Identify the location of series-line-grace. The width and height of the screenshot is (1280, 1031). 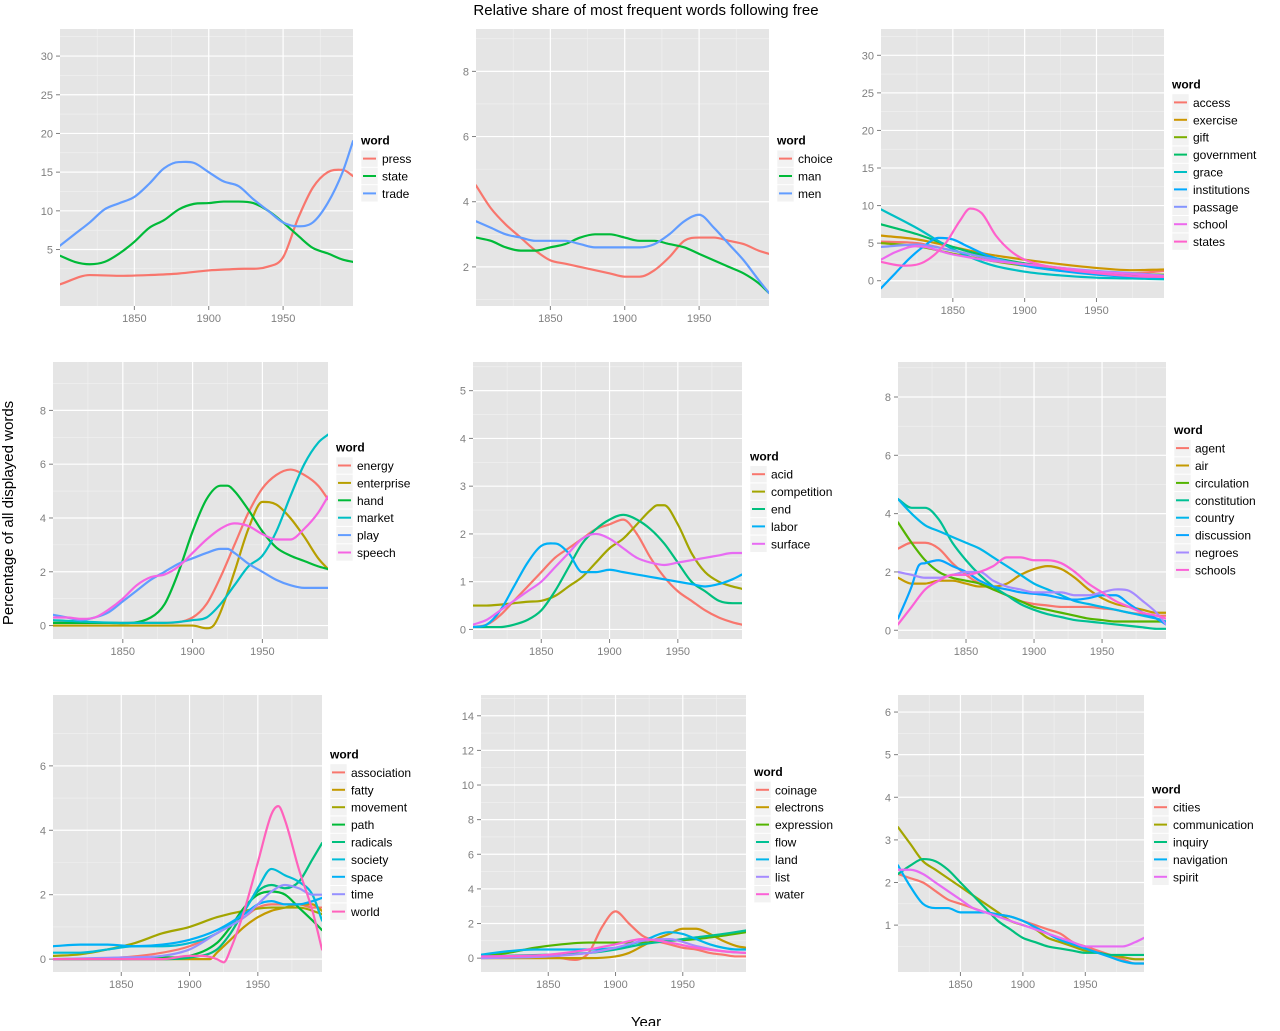
(1022, 244).